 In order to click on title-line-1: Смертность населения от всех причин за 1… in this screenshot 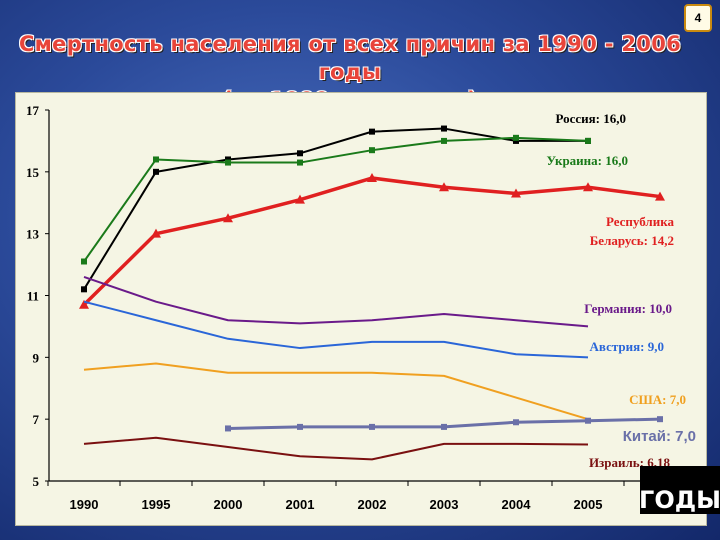, I will do `click(350, 58)`.